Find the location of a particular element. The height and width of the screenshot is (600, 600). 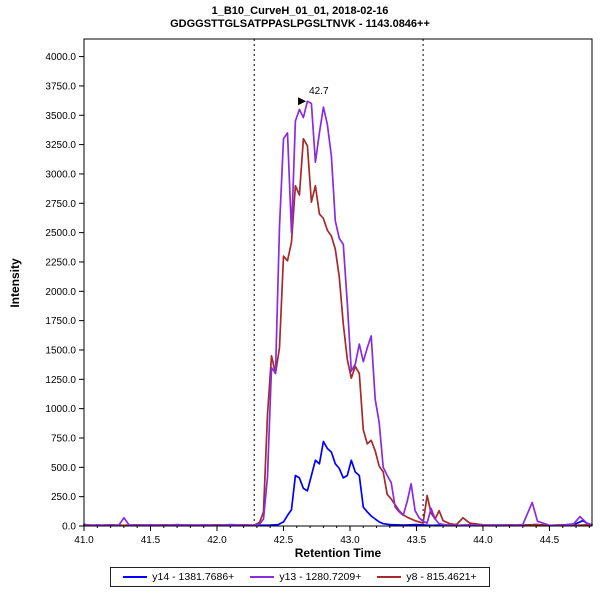

legend-label: y14 - 1381.7686+ is located at coordinates (193, 577).